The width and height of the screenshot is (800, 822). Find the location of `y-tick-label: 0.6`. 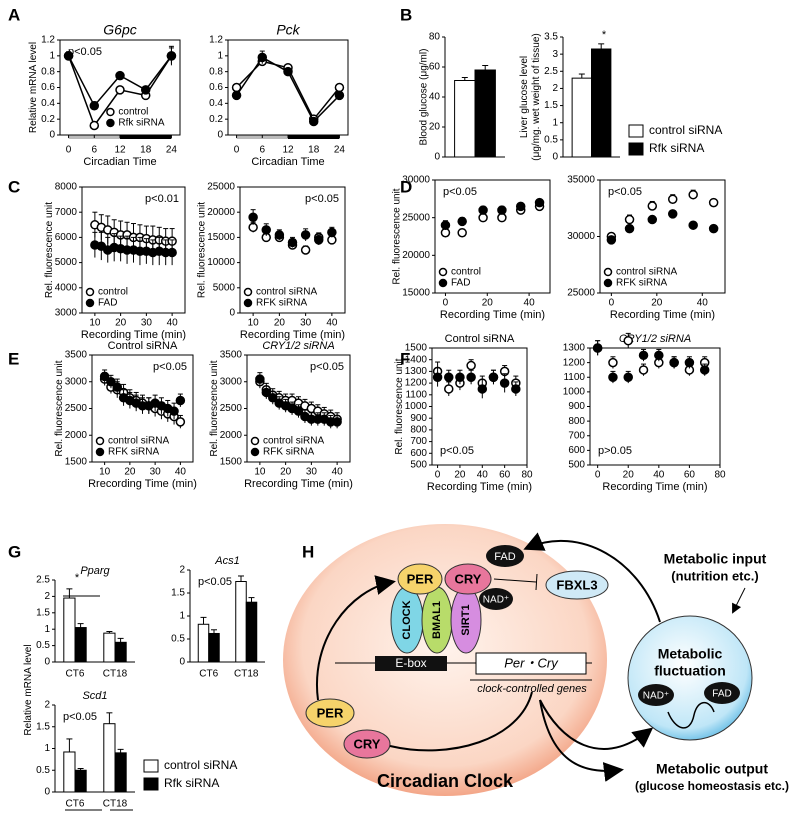

y-tick-label: 0.6 is located at coordinates (216, 87).